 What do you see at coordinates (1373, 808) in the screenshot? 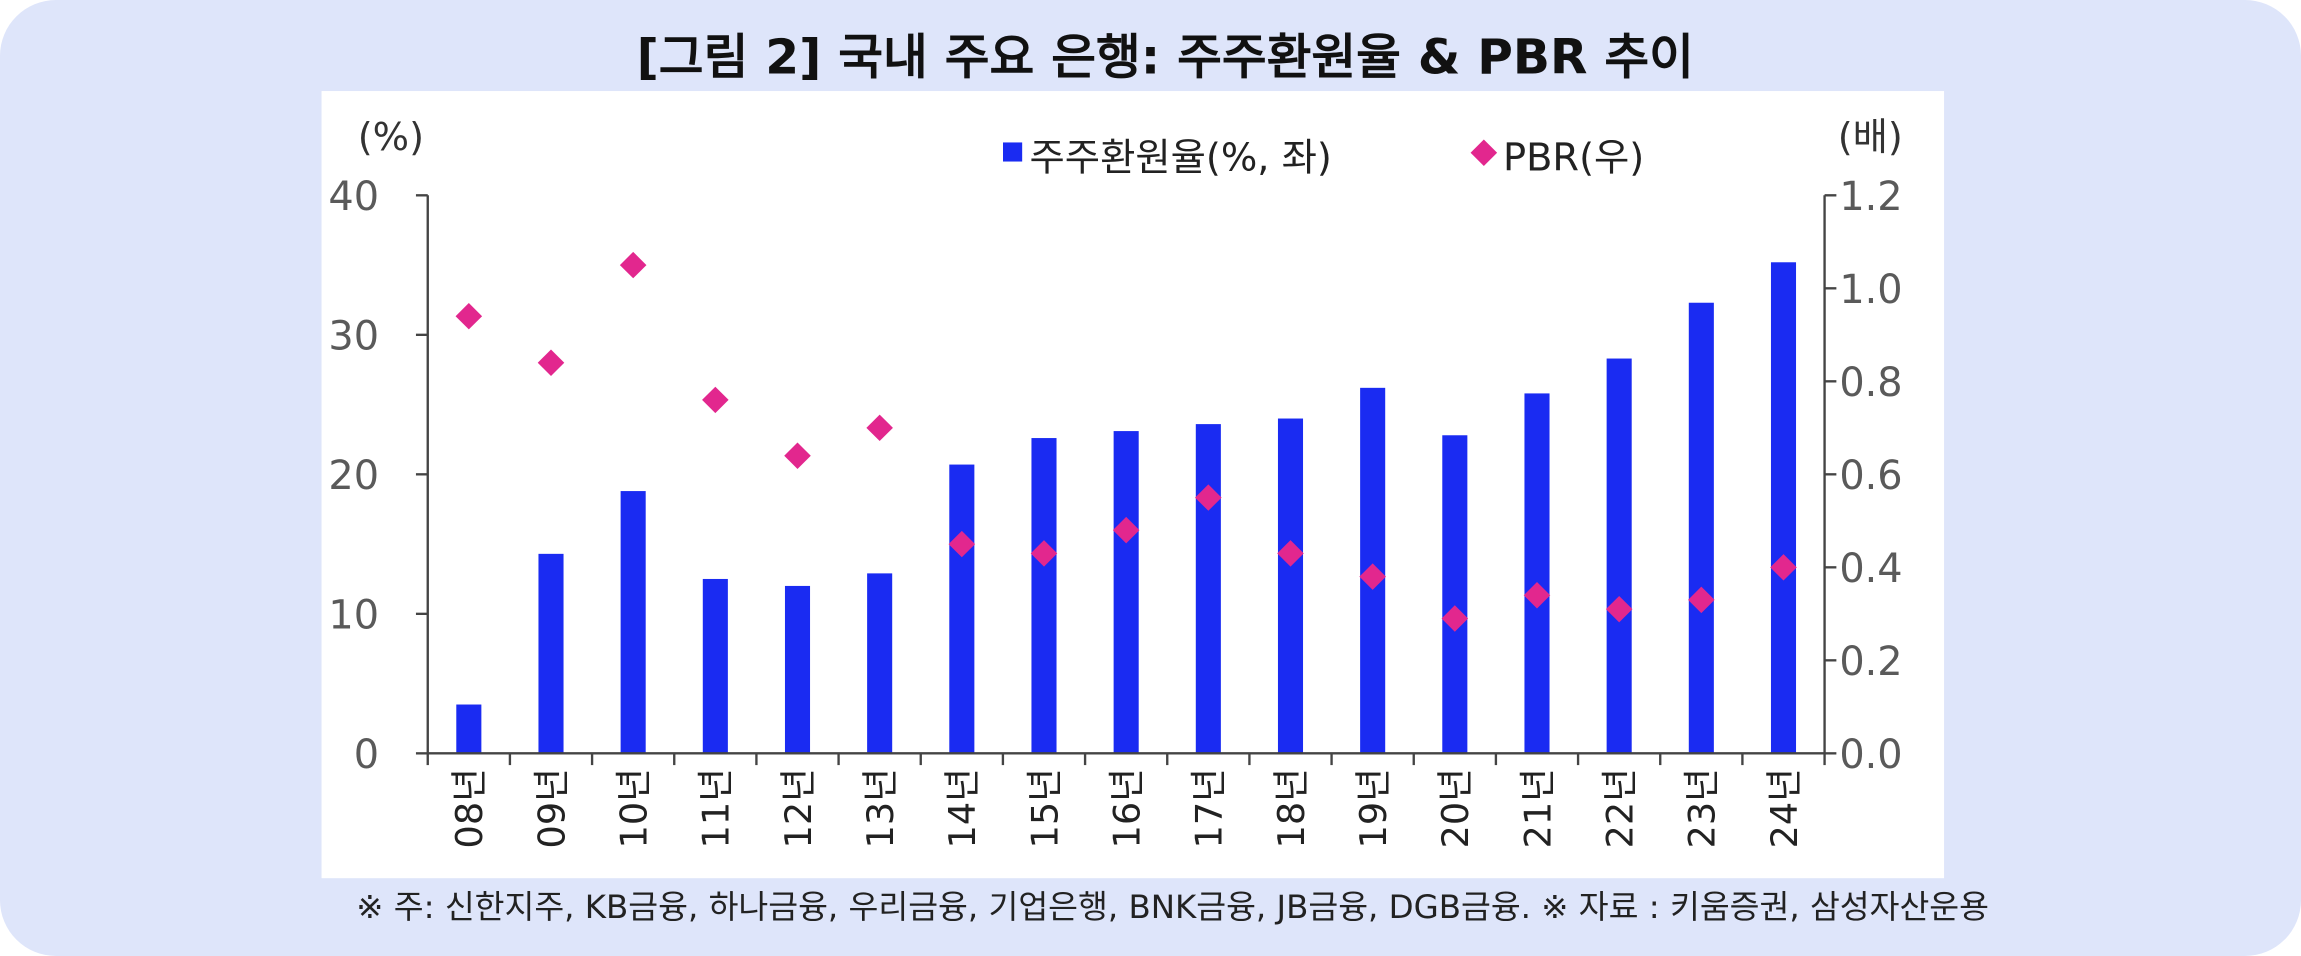
I see `x-axis-category-label-19: 19년` at bounding box center [1373, 808].